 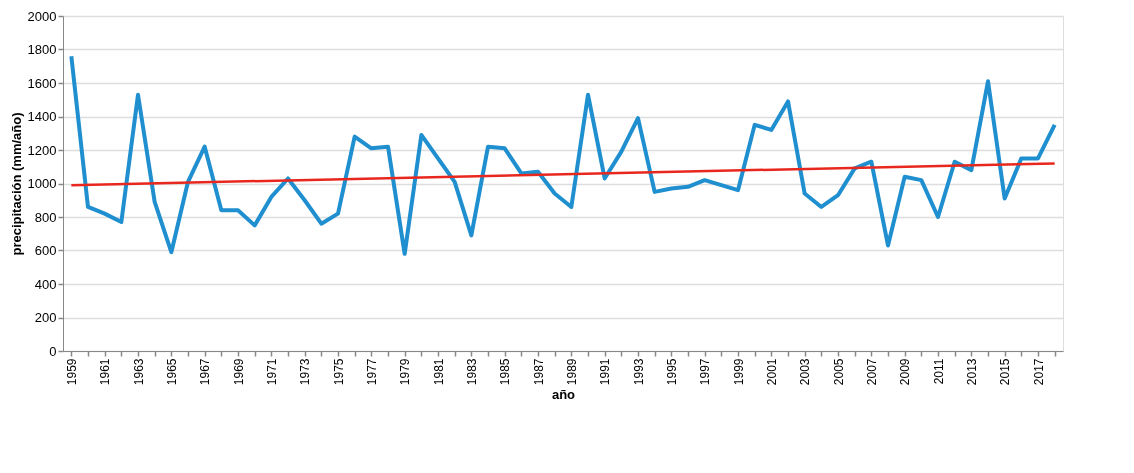 What do you see at coordinates (138, 372) in the screenshot?
I see `x-tick-label: 1963` at bounding box center [138, 372].